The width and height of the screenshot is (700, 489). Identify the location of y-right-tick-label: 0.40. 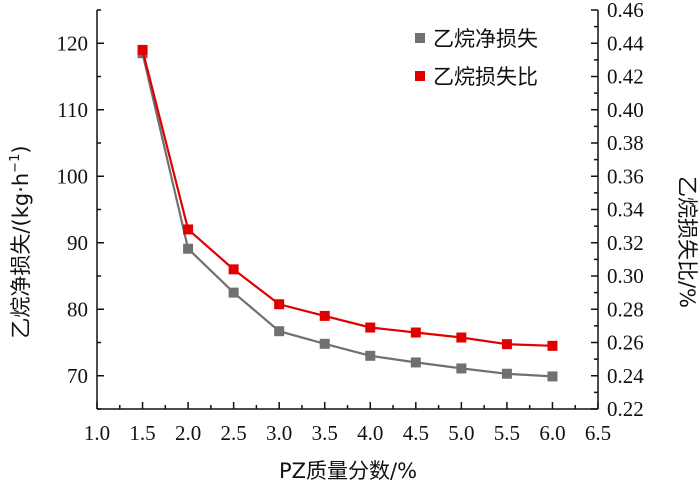
(625, 110).